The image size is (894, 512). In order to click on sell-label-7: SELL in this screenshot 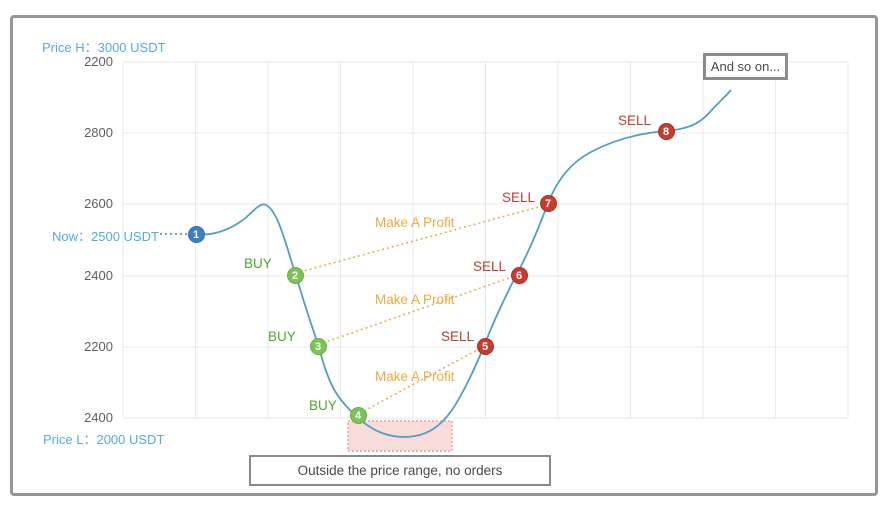, I will do `click(519, 197)`.